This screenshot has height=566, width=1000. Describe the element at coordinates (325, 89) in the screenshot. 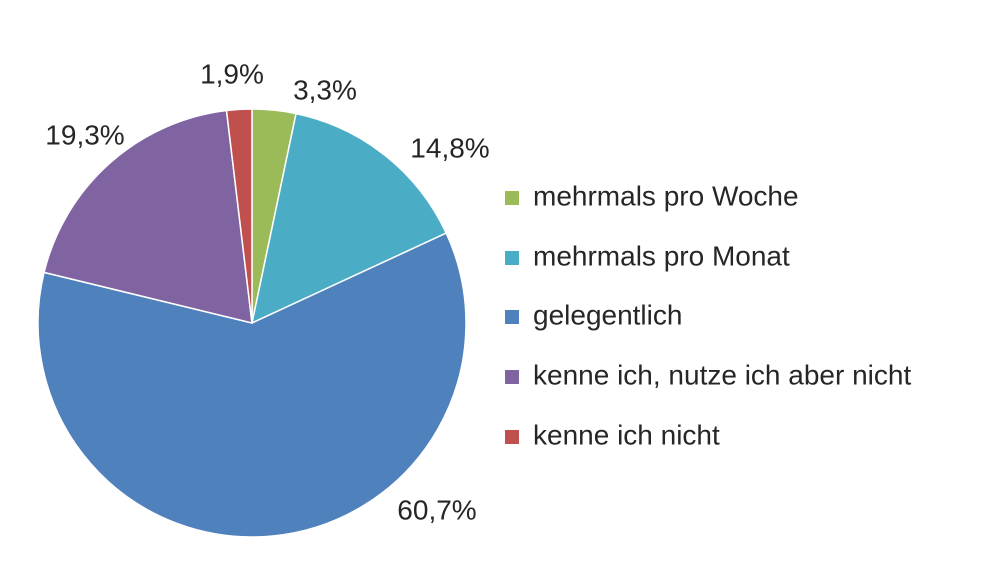

I see `data-label: 3,3%` at that location.